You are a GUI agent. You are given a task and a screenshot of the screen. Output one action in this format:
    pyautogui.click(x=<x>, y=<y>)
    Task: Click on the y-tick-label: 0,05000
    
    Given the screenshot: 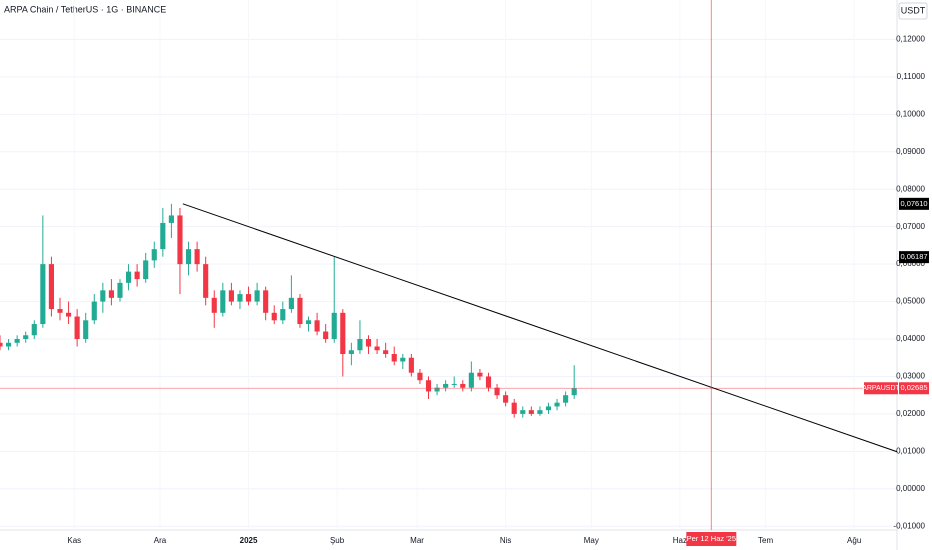 What is the action you would take?
    pyautogui.click(x=910, y=301)
    